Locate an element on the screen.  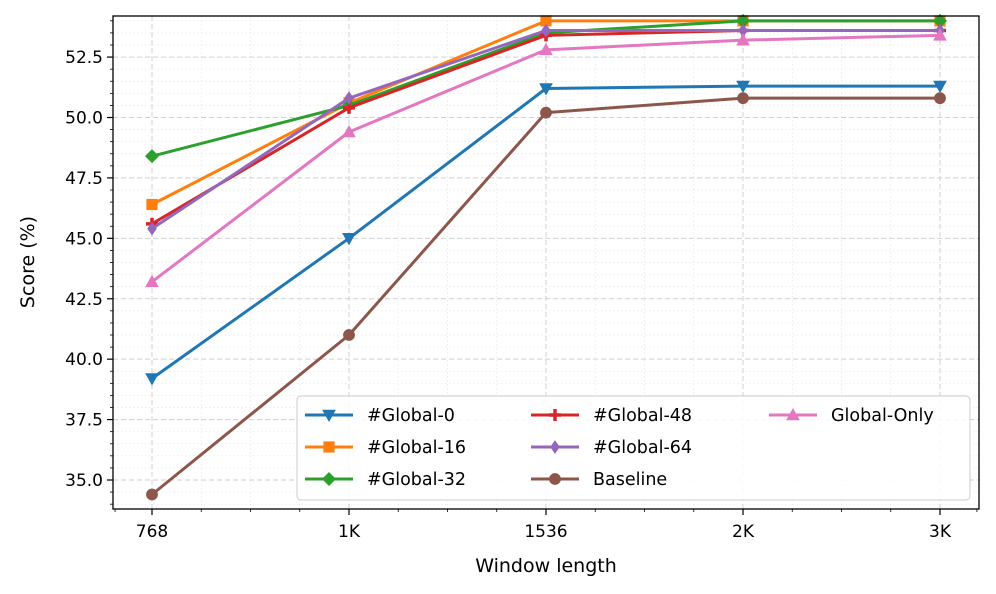
legend-entry: #Global-16 is located at coordinates (385, 448).